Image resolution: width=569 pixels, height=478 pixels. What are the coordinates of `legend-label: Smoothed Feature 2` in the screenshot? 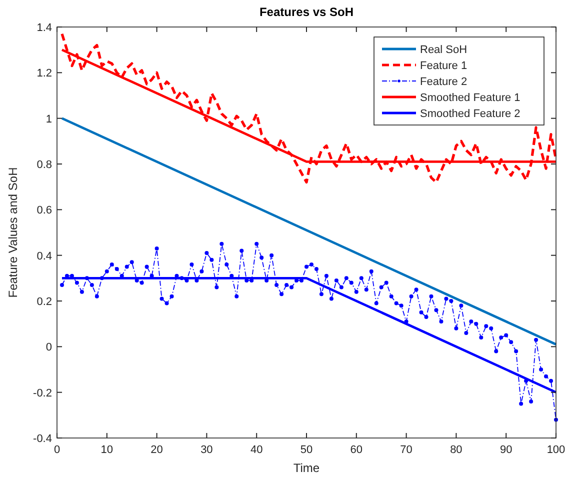 It's located at (470, 114).